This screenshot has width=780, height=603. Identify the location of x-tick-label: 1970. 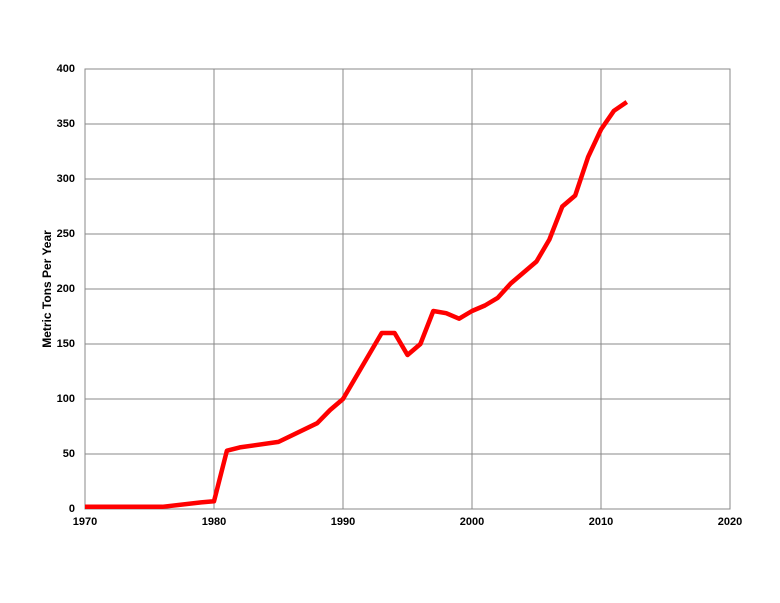
(85, 522).